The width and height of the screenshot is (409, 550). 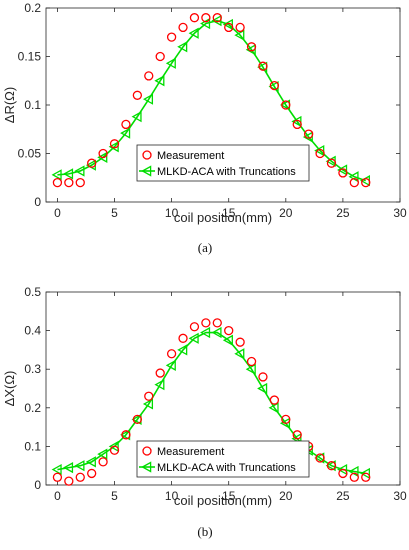 I want to click on y-tick-label: 0, so click(x=37, y=202).